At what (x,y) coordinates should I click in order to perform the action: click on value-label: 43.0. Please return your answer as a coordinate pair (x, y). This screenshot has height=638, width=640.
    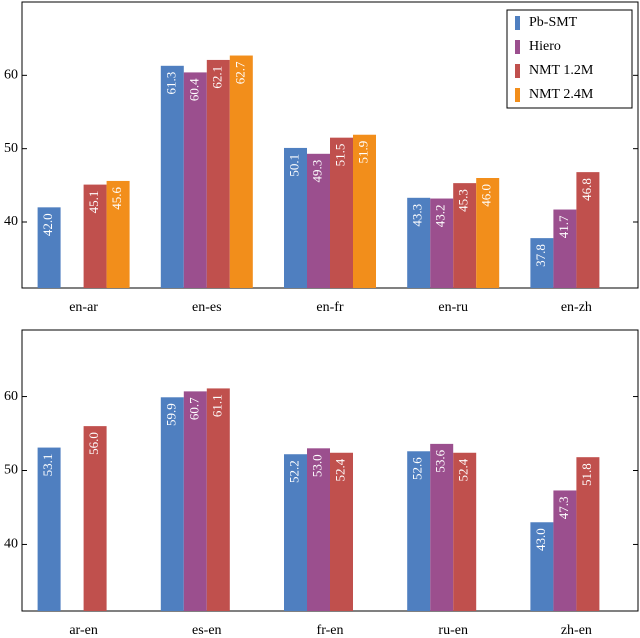
    Looking at the image, I should click on (540, 539).